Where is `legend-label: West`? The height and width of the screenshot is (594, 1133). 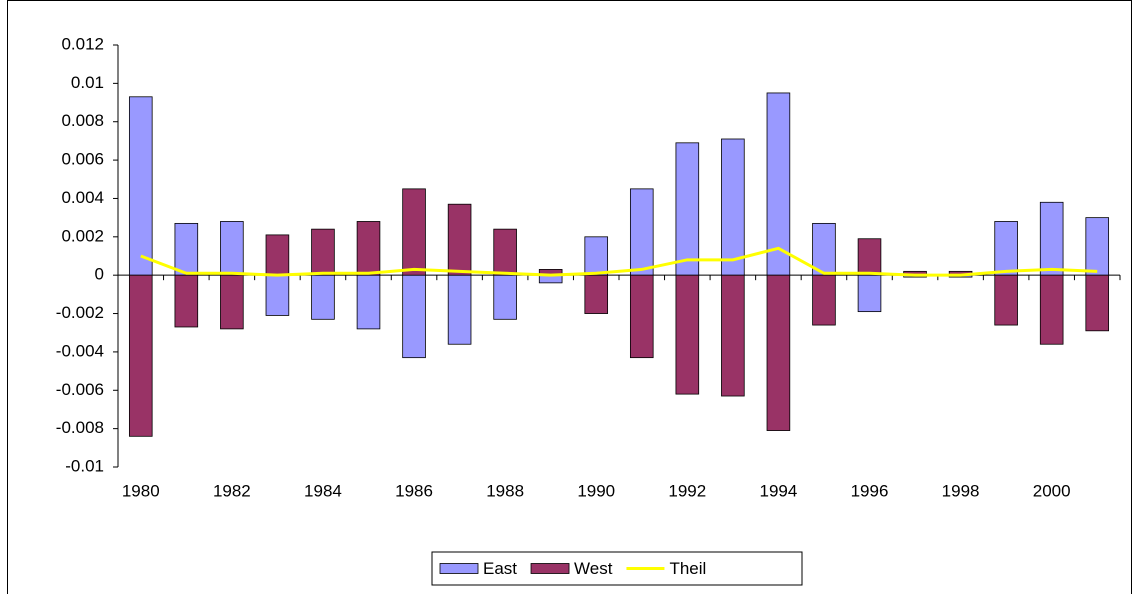
legend-label: West is located at coordinates (593, 568).